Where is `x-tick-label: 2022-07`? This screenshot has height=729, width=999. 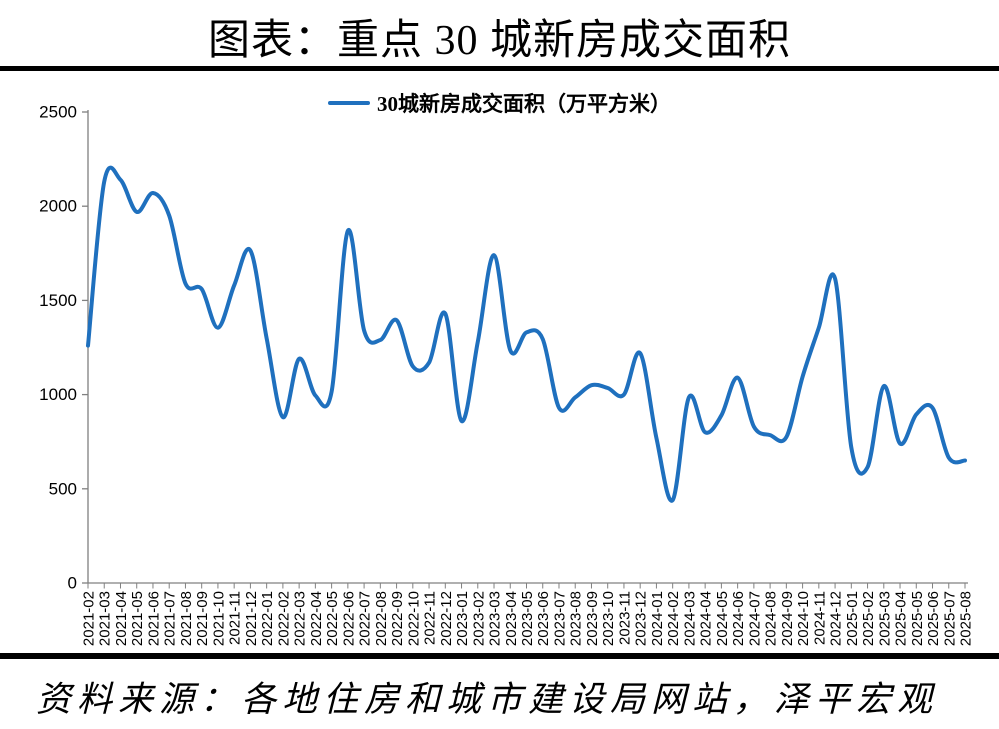
x-tick-label: 2022-07 is located at coordinates (365, 618).